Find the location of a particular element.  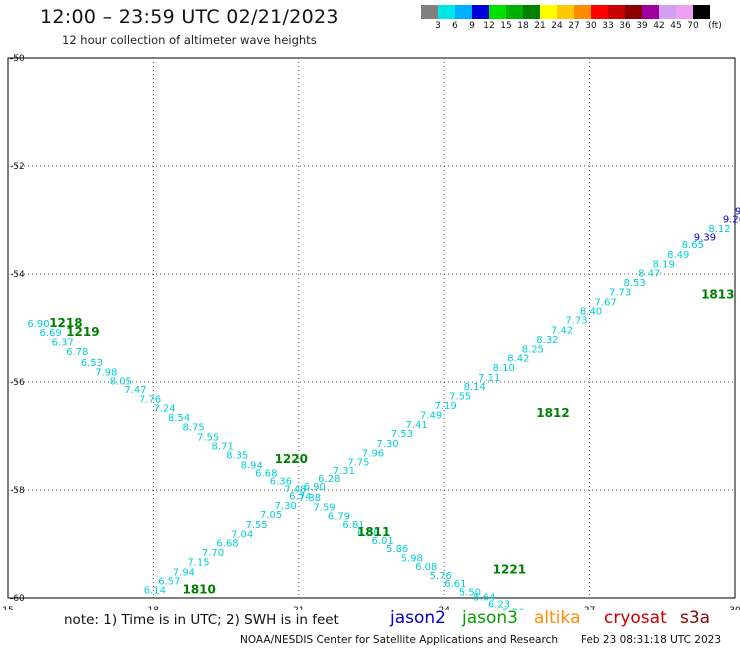

pass-time-label: 1811 is located at coordinates (373, 532).